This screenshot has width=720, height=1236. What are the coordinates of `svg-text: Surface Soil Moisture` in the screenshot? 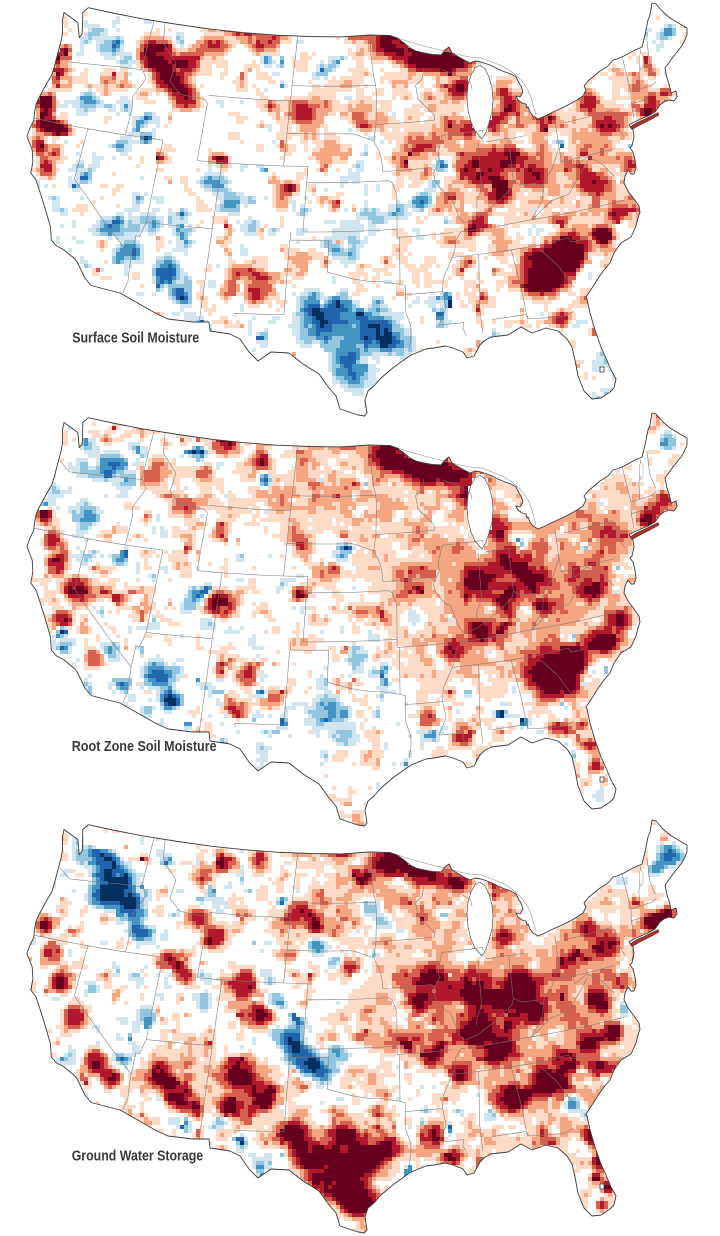 It's located at (135, 338).